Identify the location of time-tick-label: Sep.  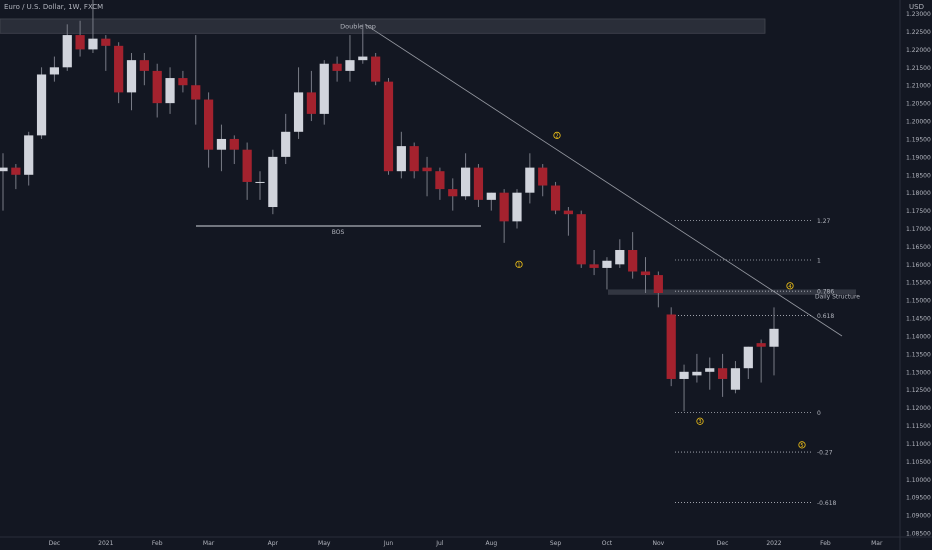
(556, 543).